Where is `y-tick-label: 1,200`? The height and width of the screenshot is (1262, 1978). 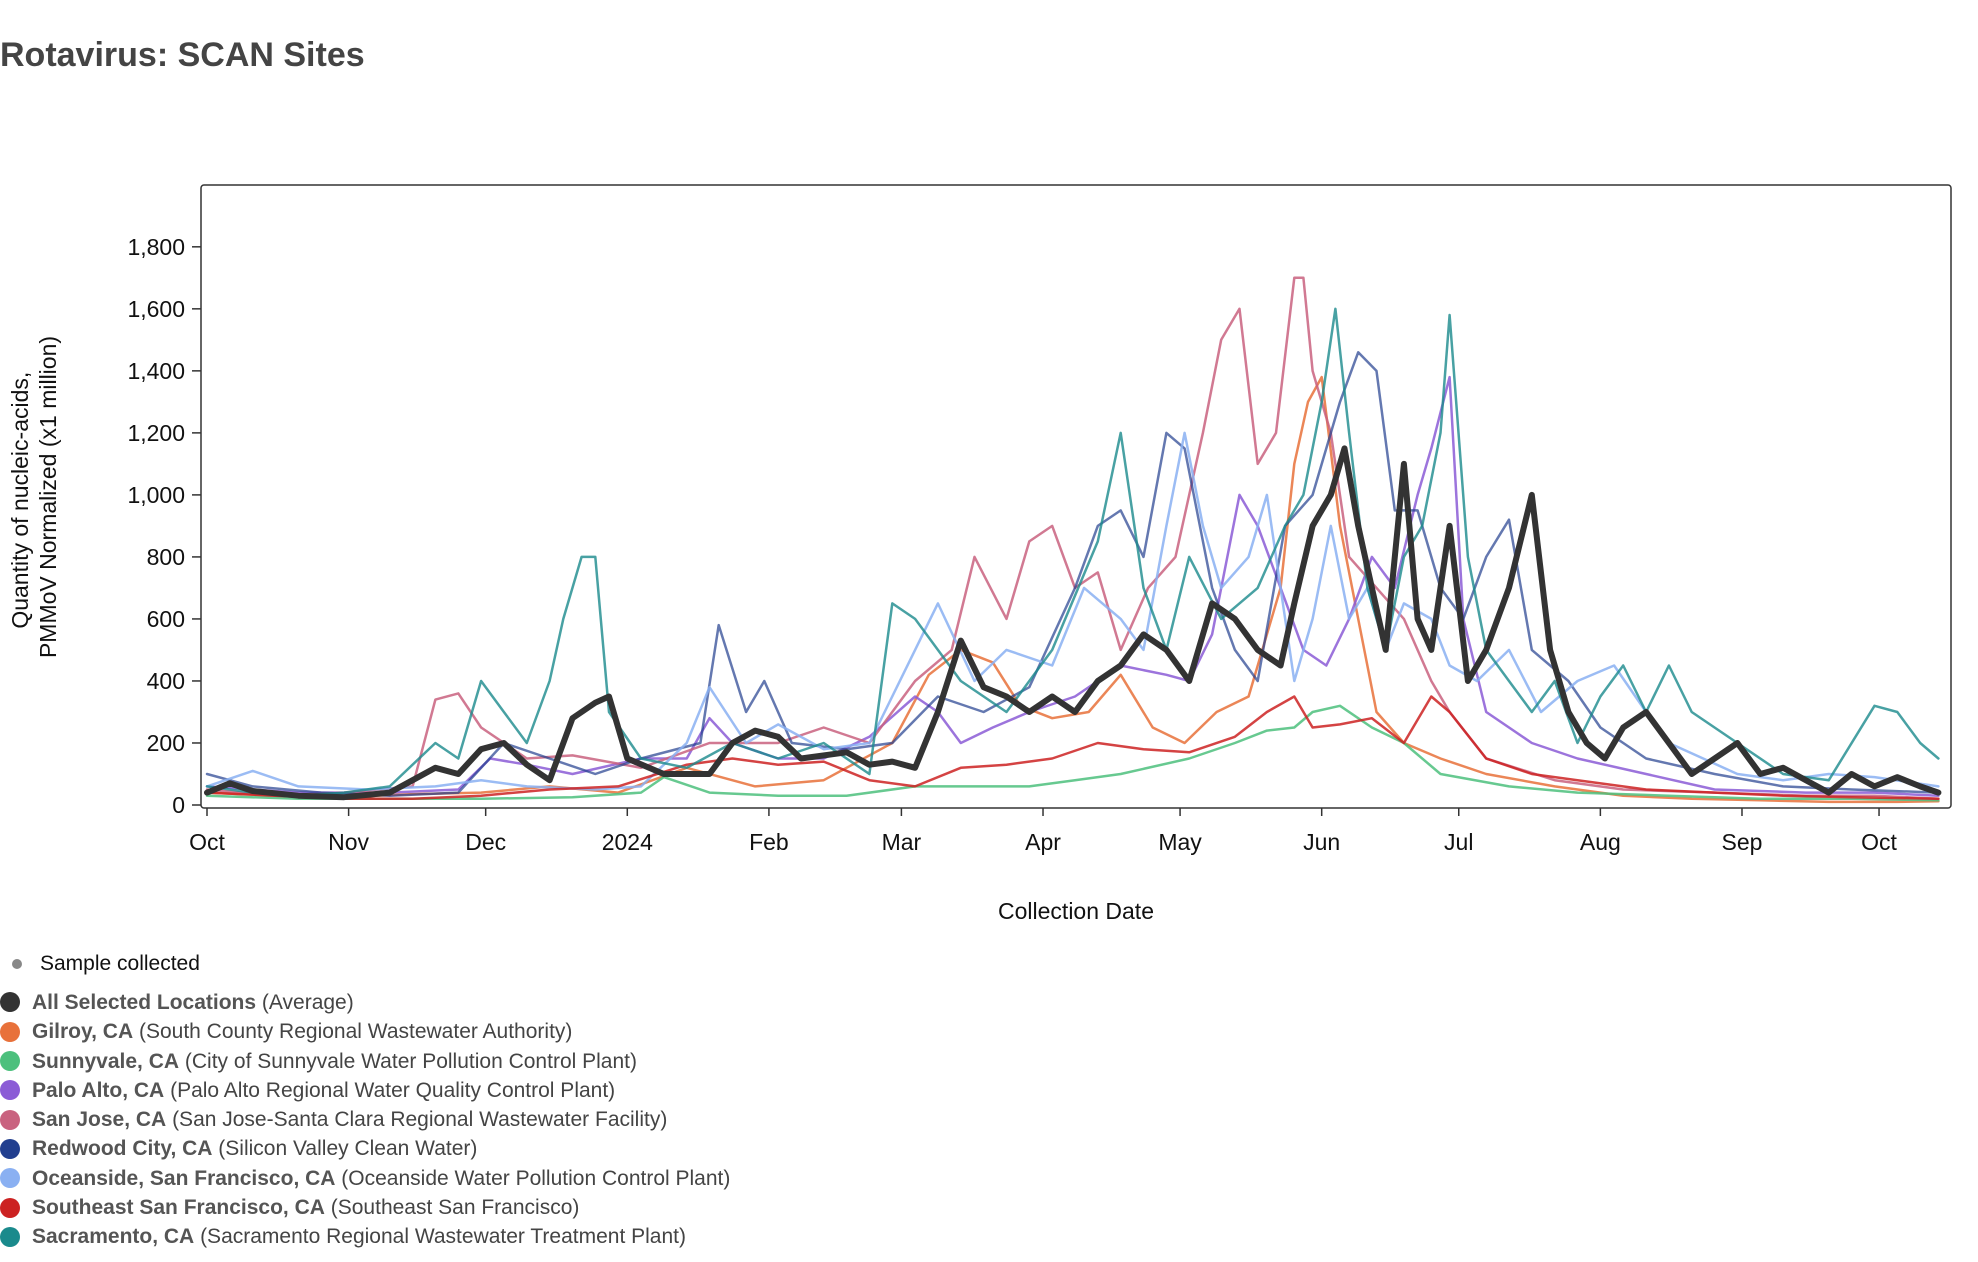
y-tick-label: 1,200 is located at coordinates (156, 433).